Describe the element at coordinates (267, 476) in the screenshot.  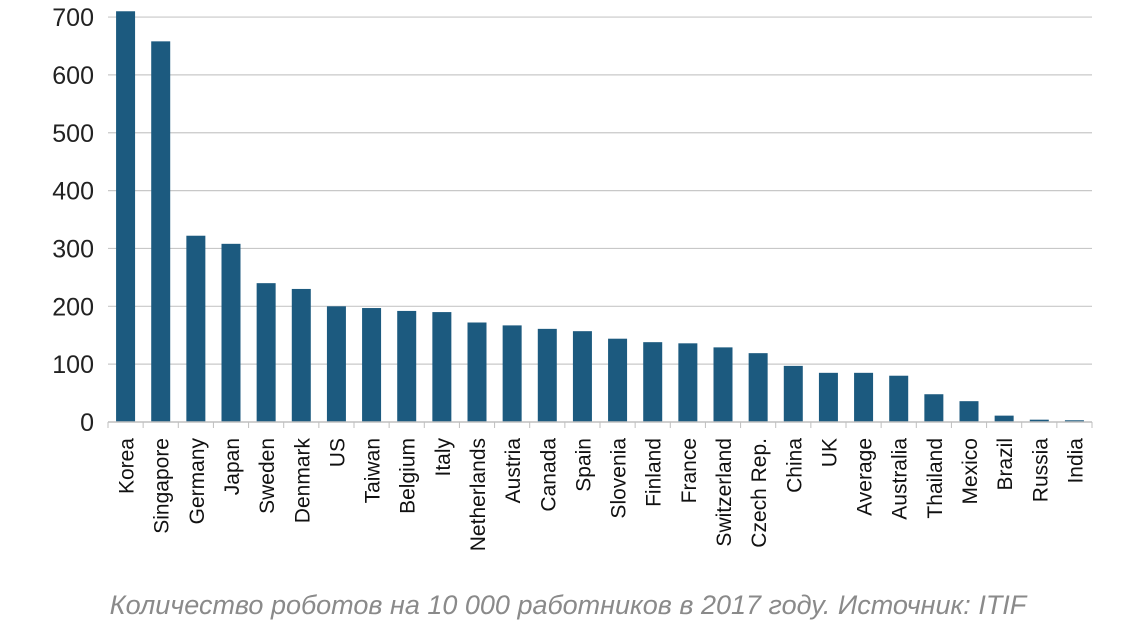
I see `x-tick-label: Sweden` at that location.